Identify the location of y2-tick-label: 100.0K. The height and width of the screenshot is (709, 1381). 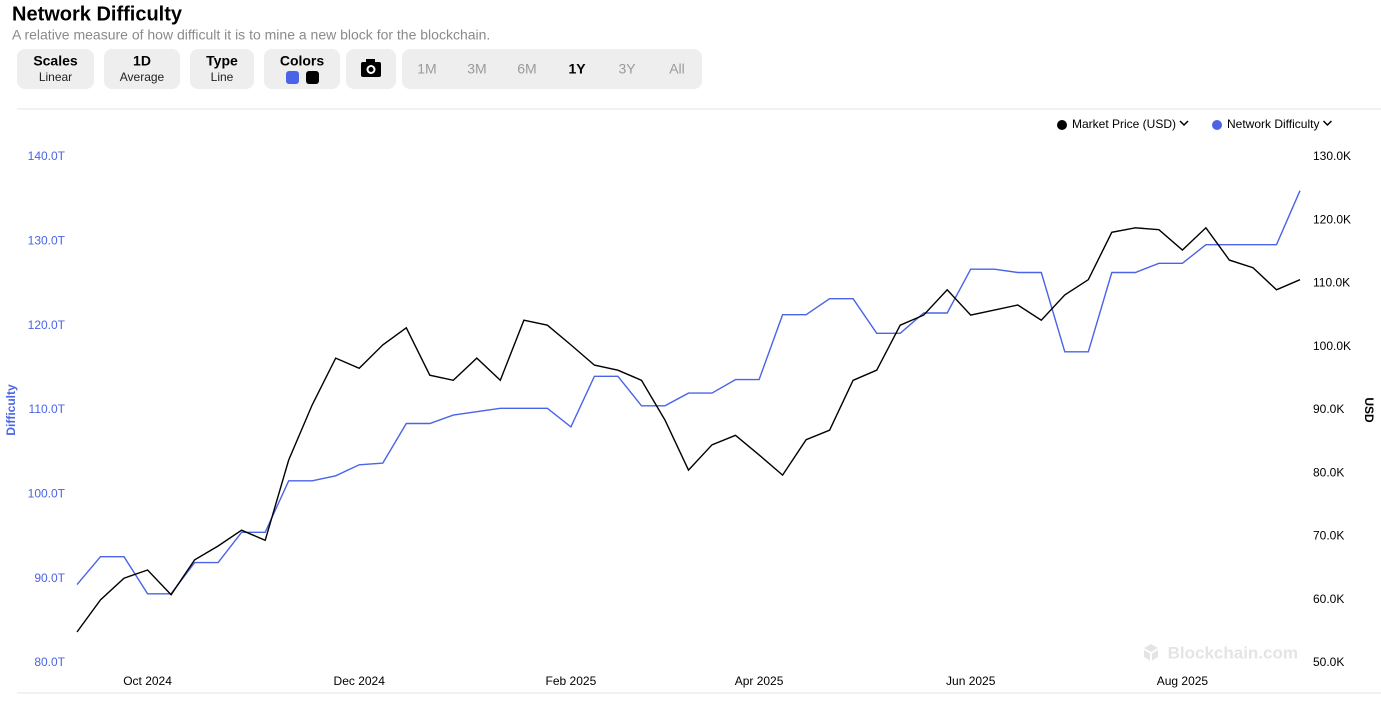
(1332, 346).